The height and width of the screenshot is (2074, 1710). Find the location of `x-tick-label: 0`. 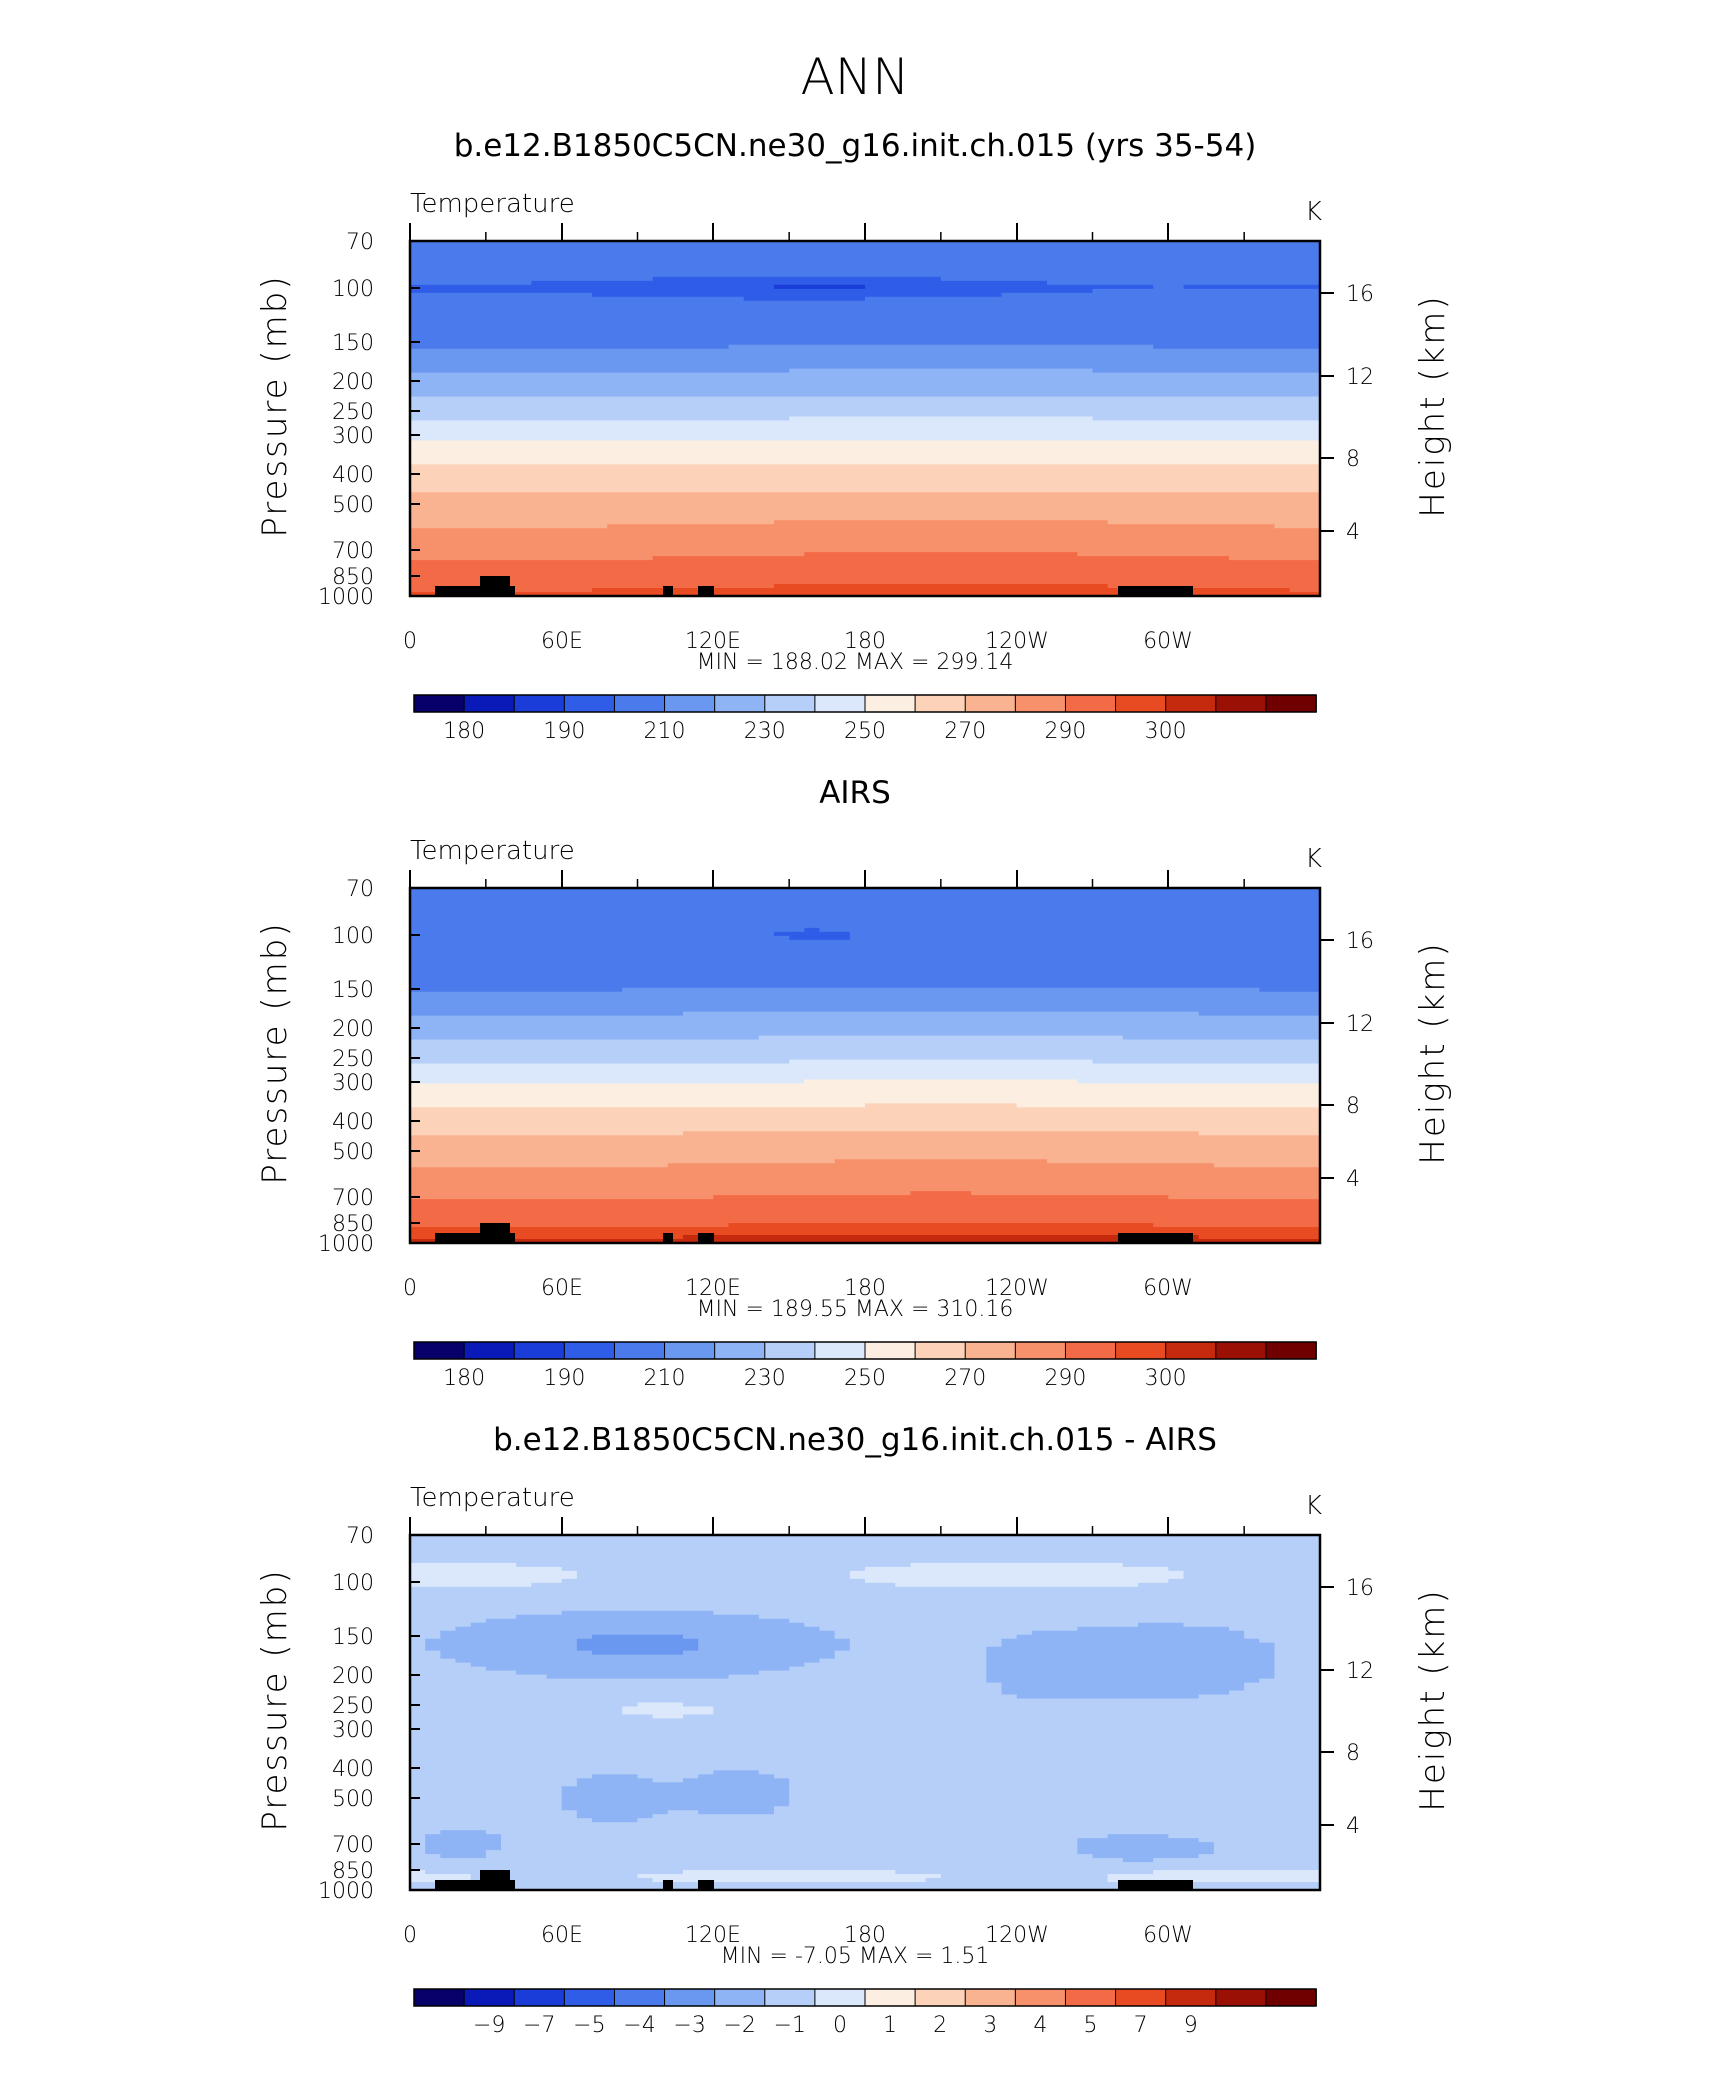

x-tick-label: 0 is located at coordinates (410, 1935).